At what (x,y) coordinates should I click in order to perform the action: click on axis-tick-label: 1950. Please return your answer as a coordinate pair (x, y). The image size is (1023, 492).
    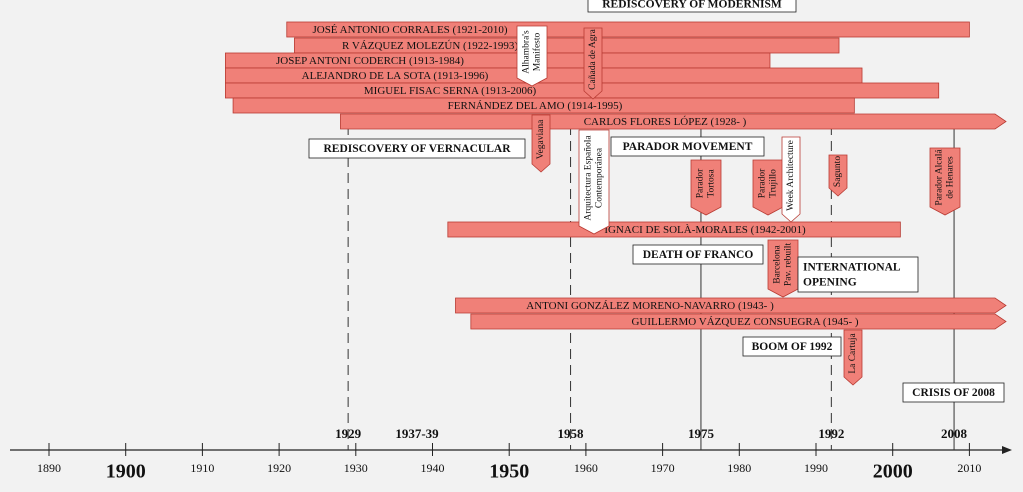
    Looking at the image, I should click on (509, 472).